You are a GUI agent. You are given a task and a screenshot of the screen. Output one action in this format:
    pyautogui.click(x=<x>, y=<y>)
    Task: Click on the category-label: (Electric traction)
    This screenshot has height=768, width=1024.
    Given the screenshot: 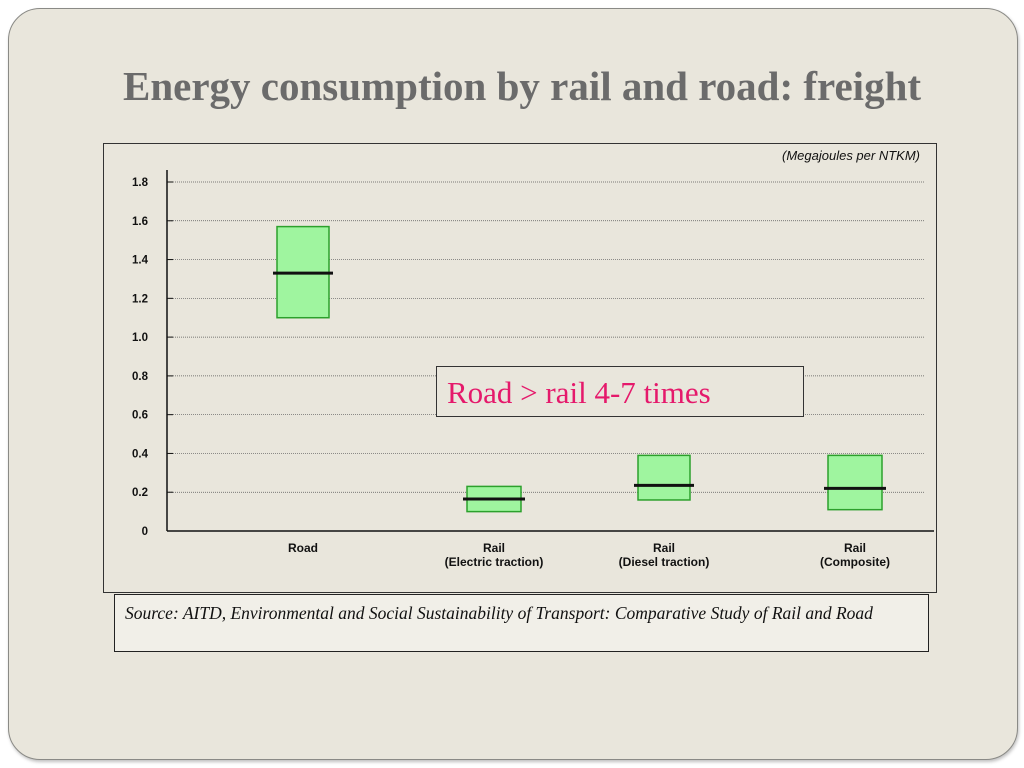 What is the action you would take?
    pyautogui.click(x=494, y=562)
    